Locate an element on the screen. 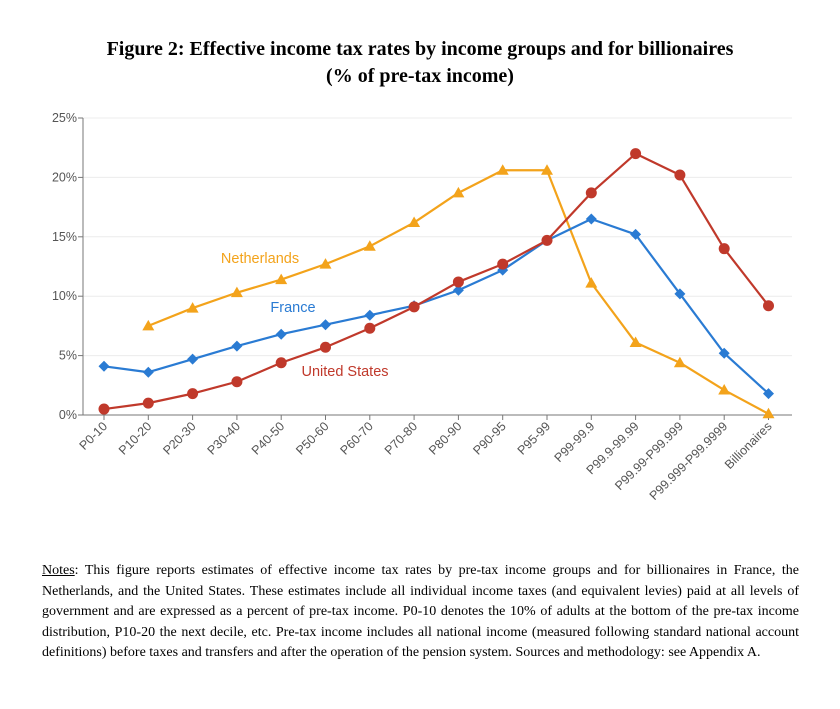 The height and width of the screenshot is (709, 840). x-tick-label: P20-30 is located at coordinates (179, 438).